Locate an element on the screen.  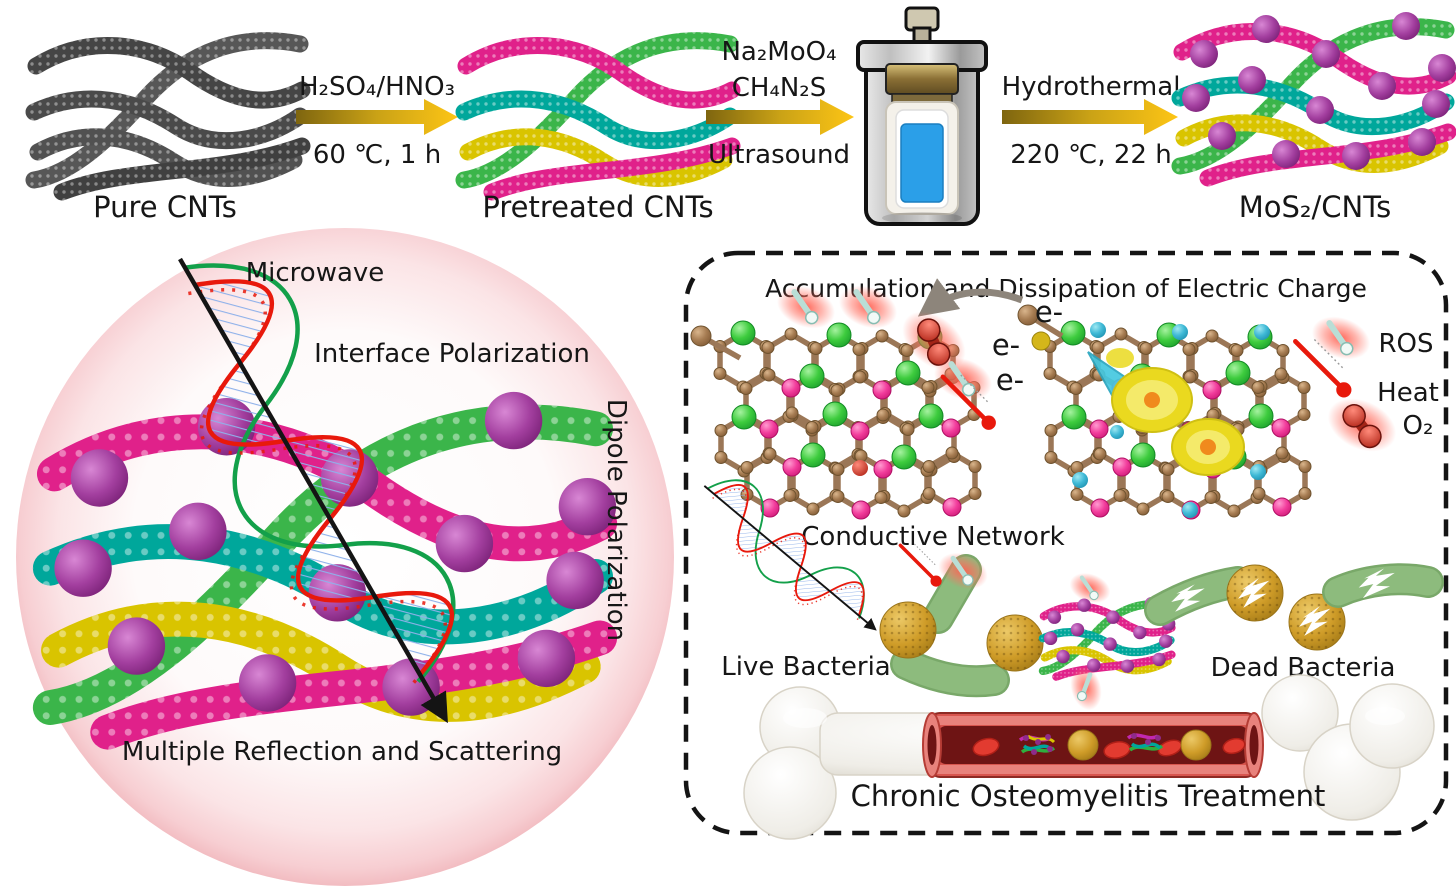
interface-polarization-label: Interface Polarization is located at coordinates (452, 354).